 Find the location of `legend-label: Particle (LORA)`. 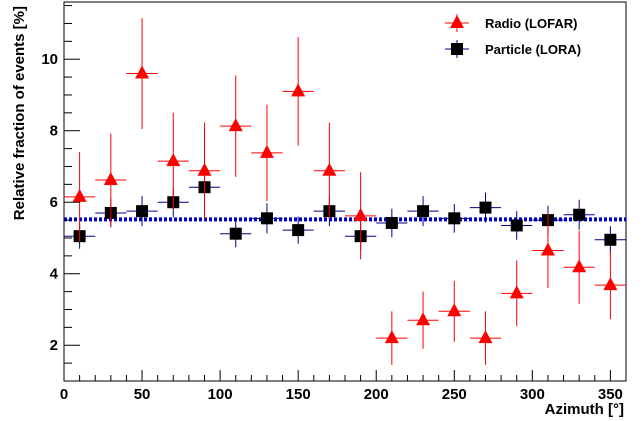

legend-label: Particle (LORA) is located at coordinates (533, 49).